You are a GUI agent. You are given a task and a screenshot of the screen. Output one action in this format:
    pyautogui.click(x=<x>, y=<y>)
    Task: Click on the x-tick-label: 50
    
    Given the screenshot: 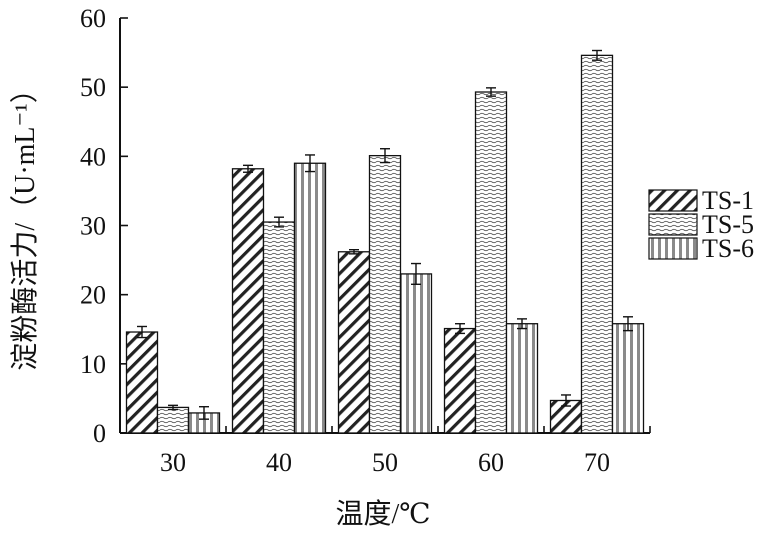 What is the action you would take?
    pyautogui.click(x=385, y=462)
    